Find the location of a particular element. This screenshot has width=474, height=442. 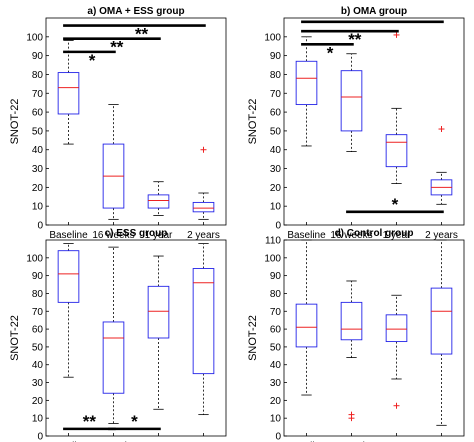

chart-title: b) OMA group is located at coordinates (374, 11).